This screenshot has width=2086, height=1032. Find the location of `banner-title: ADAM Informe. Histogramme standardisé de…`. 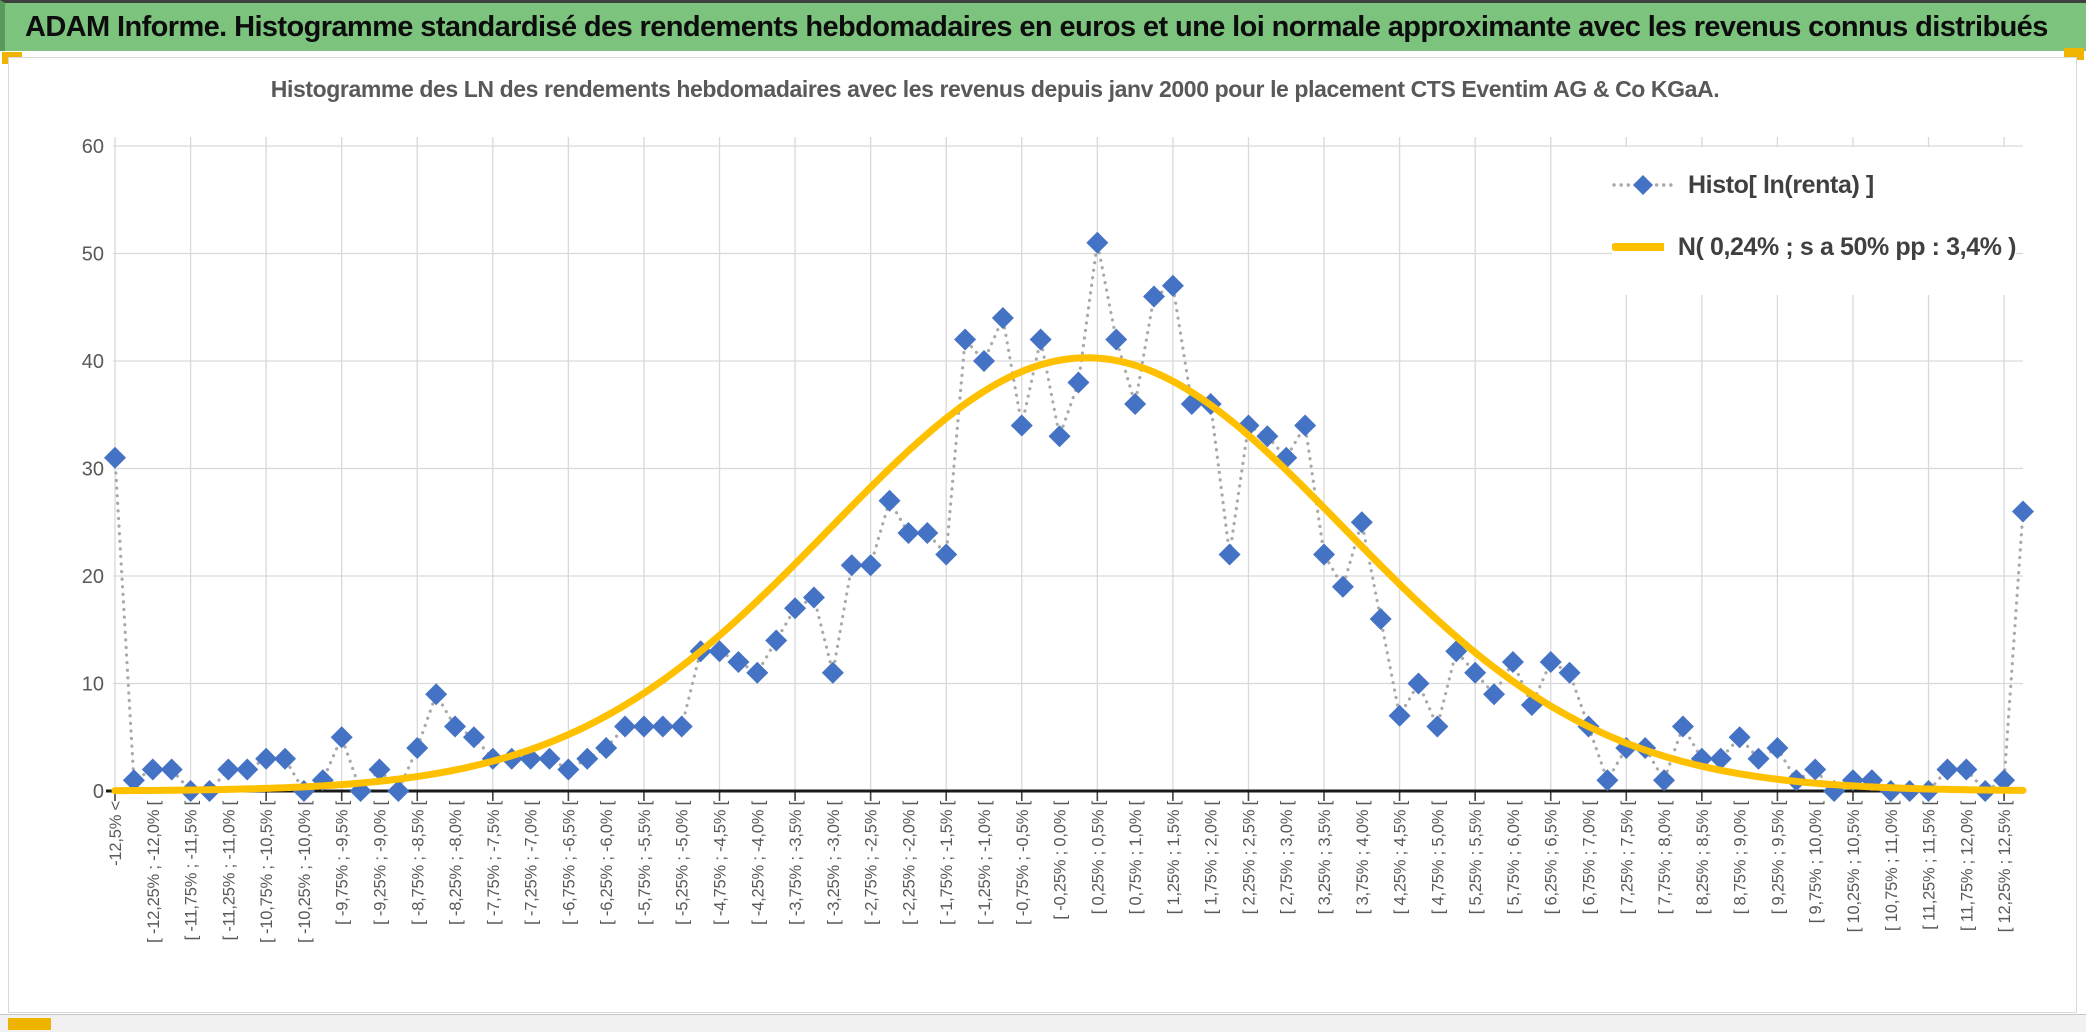

banner-title: ADAM Informe. Histogramme standardisé de… is located at coordinates (1036, 26).